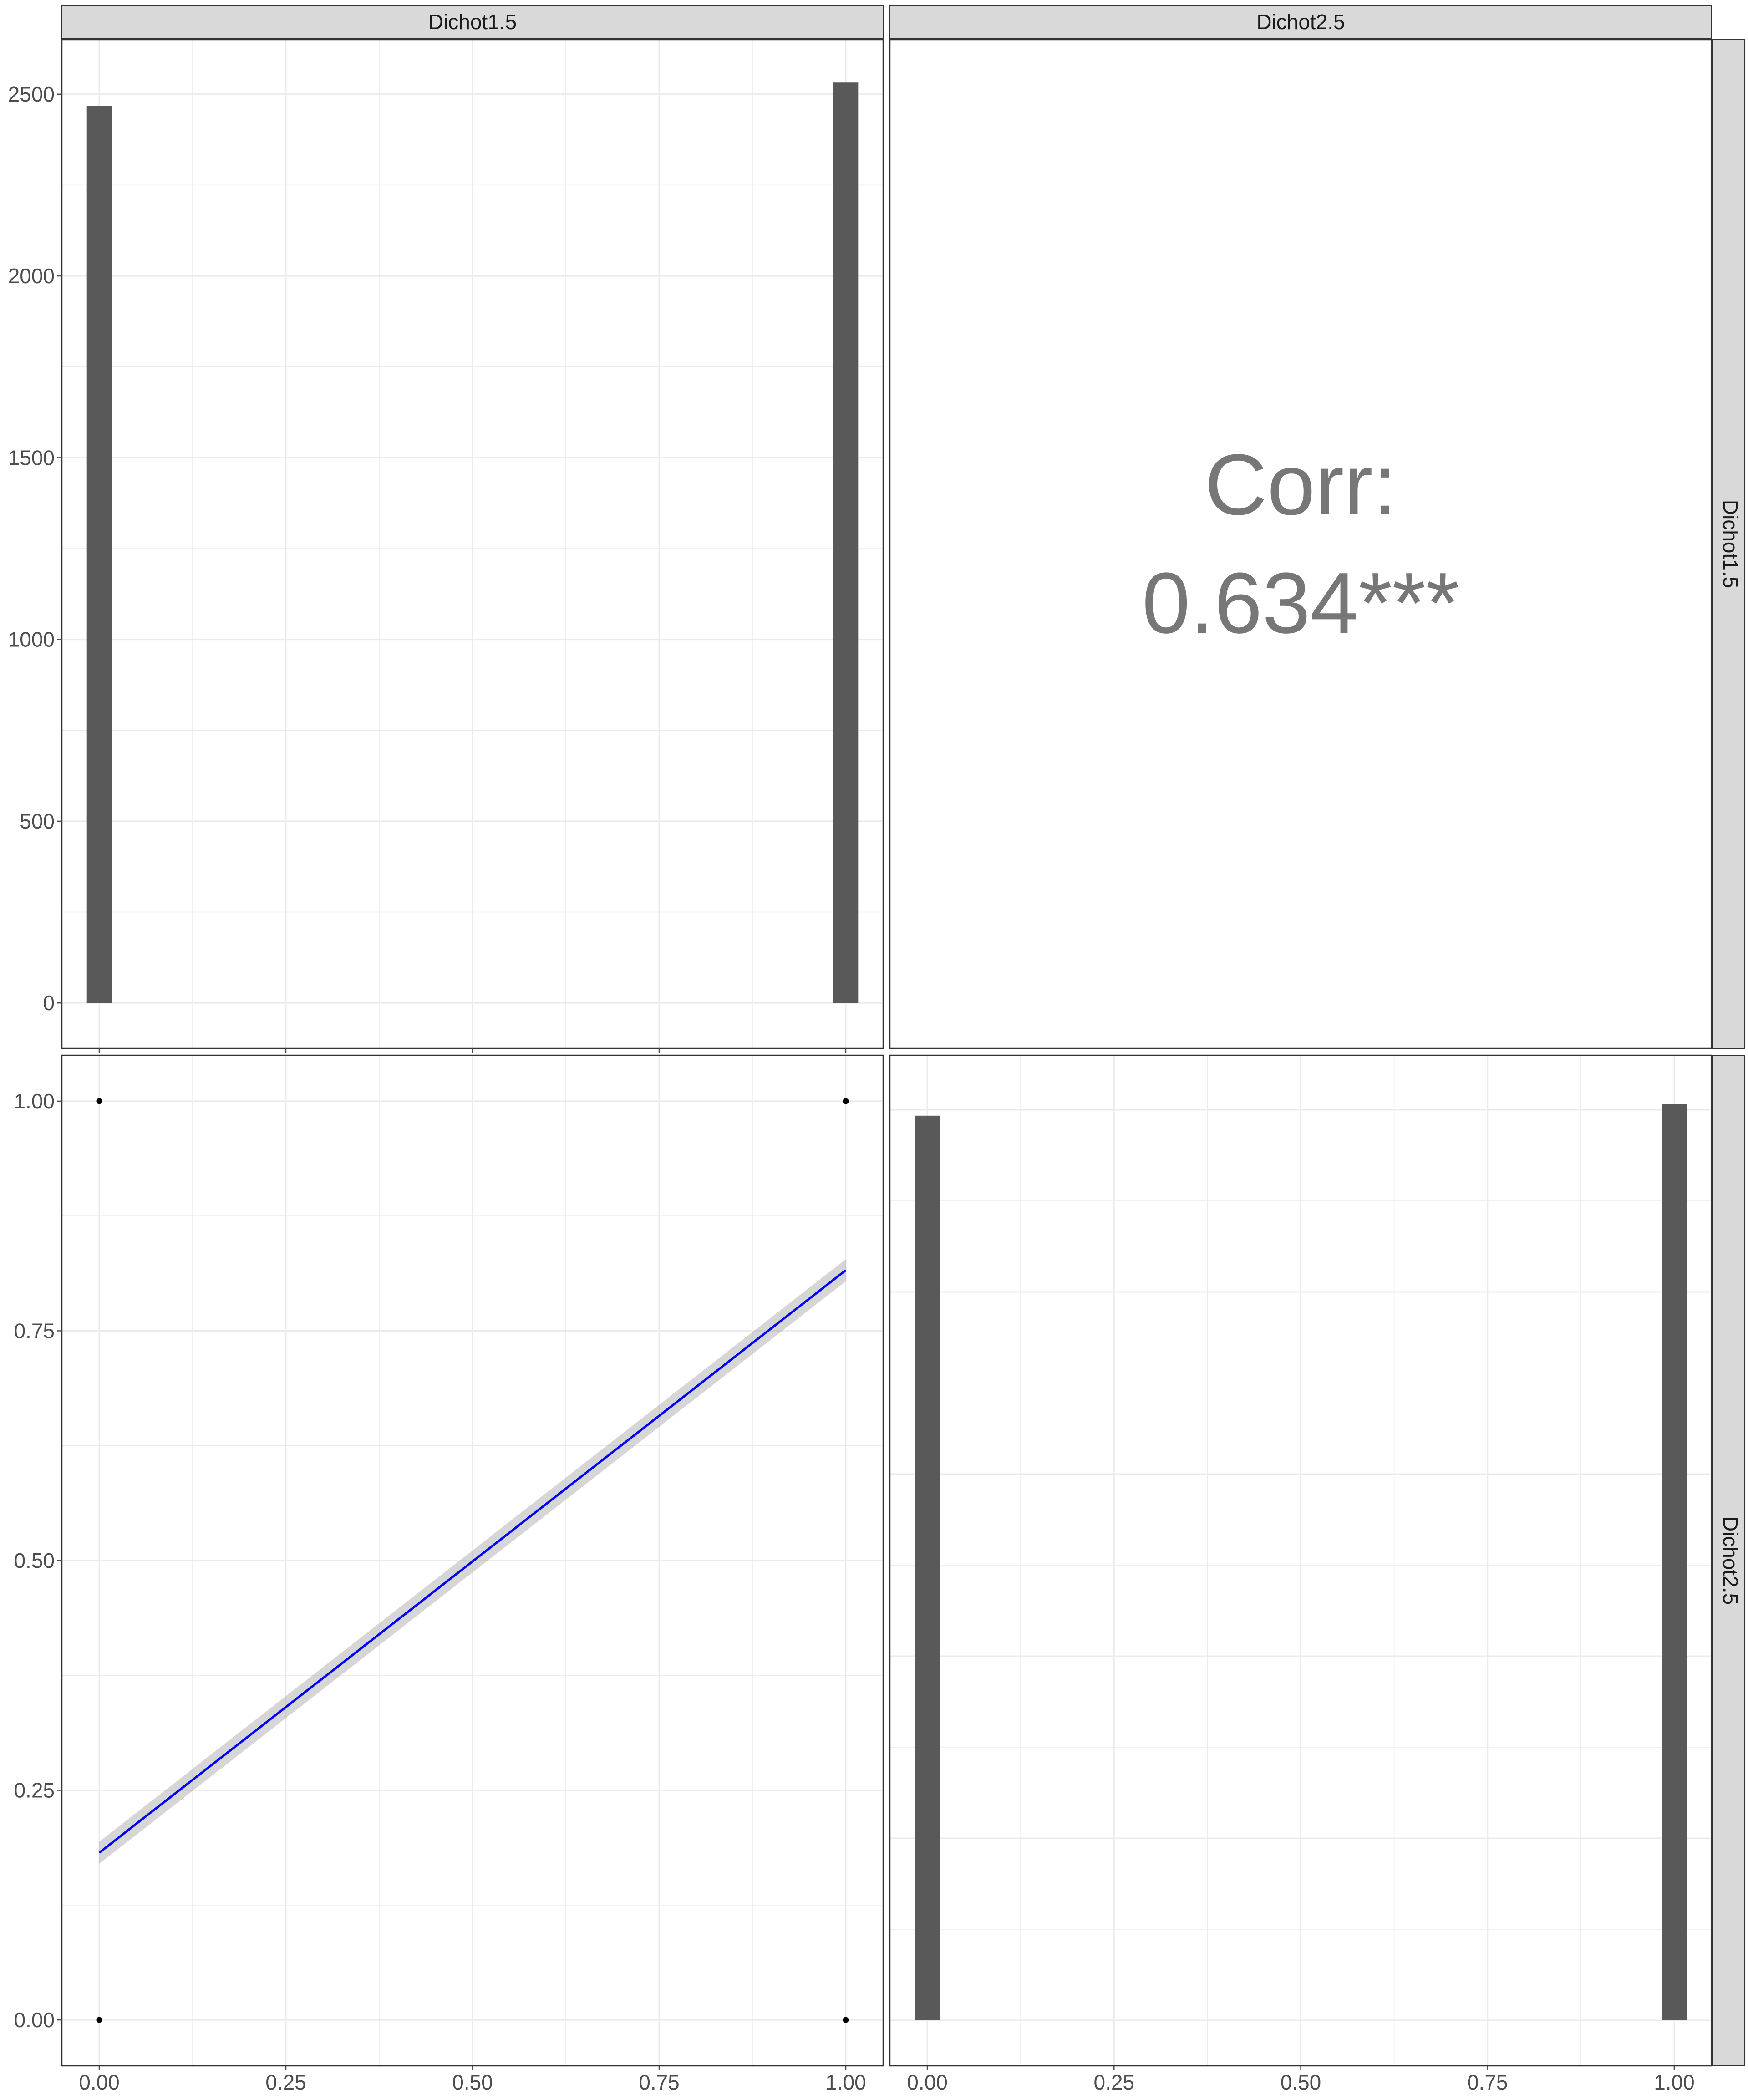 This screenshot has height=2100, width=1748. What do you see at coordinates (32, 276) in the screenshot?
I see `panel-row1-col1-ytick-label-4: 2000` at bounding box center [32, 276].